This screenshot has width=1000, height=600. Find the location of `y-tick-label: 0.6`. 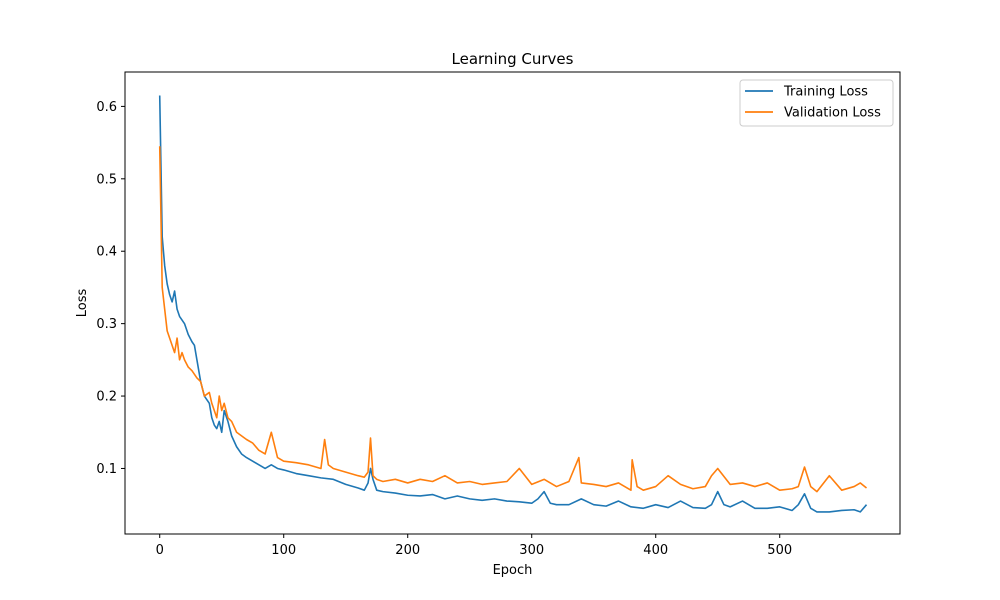

y-tick-label: 0.6 is located at coordinates (106, 107).